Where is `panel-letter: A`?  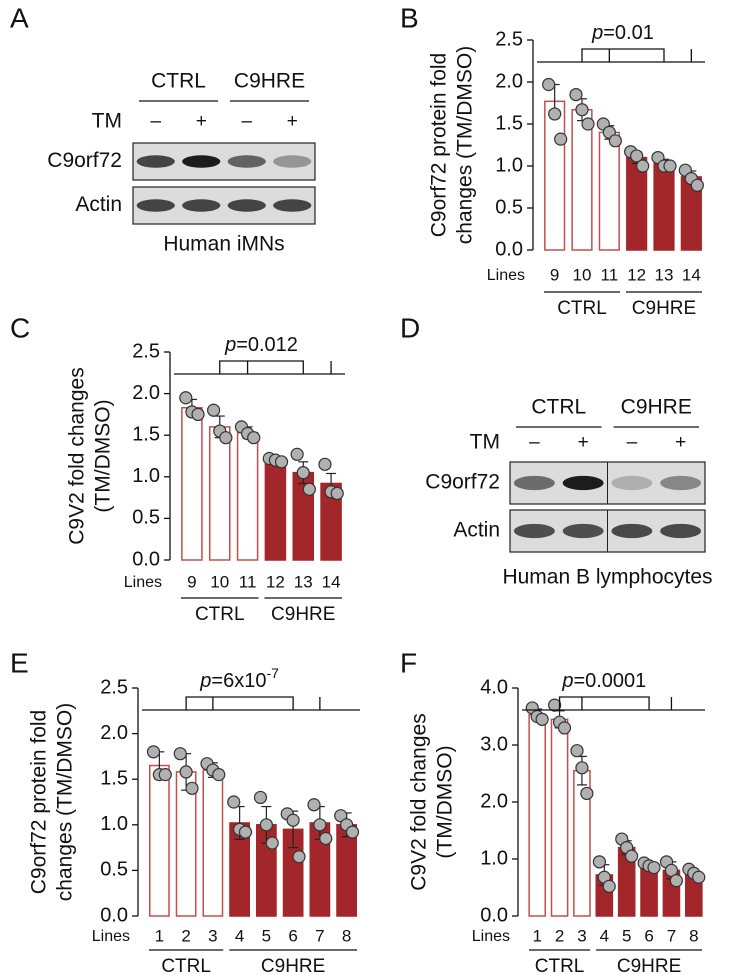
panel-letter: A is located at coordinates (19, 17).